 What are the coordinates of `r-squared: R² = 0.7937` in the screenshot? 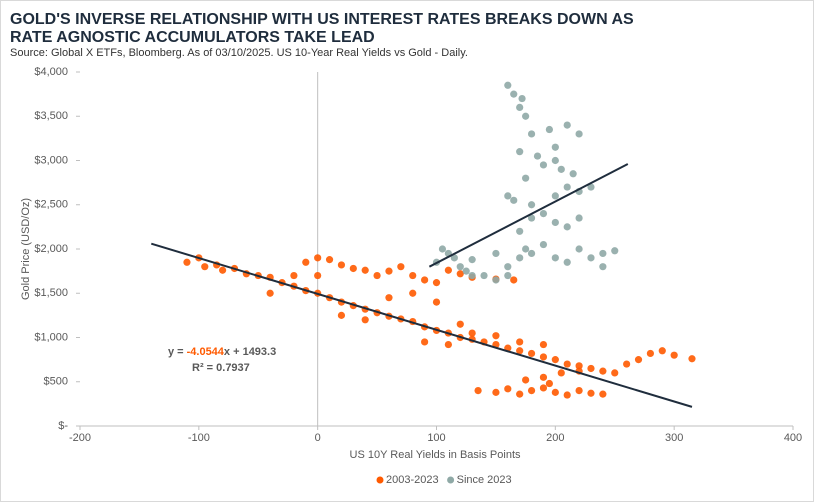 It's located at (221, 368).